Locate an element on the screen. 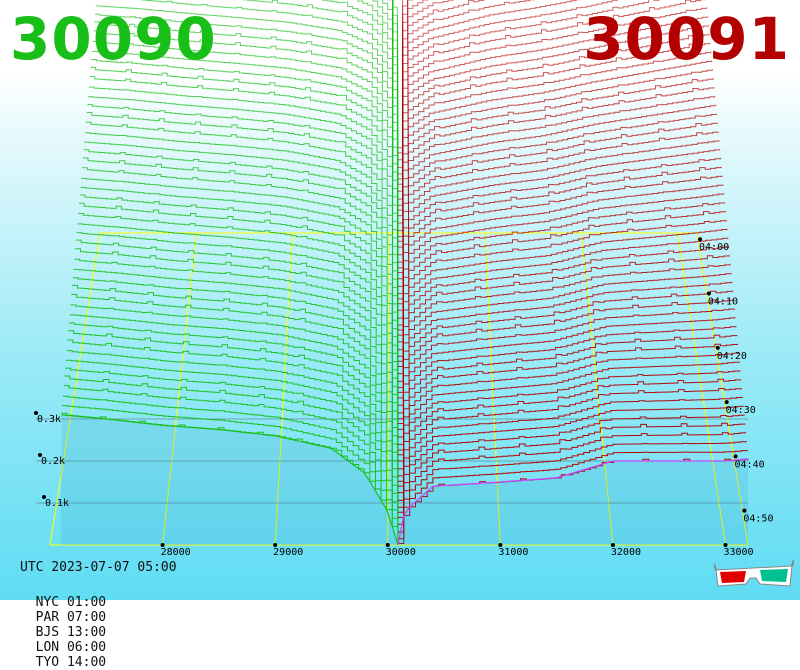  x-tick-label-4: 32000 is located at coordinates (626, 552).